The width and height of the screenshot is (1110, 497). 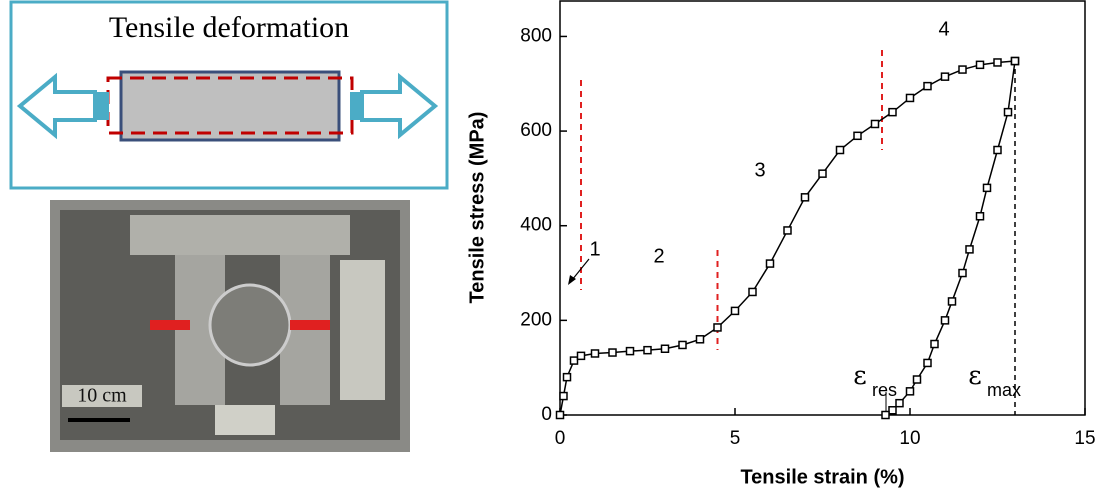 I want to click on y-tick-label: 0, so click(x=546, y=414).